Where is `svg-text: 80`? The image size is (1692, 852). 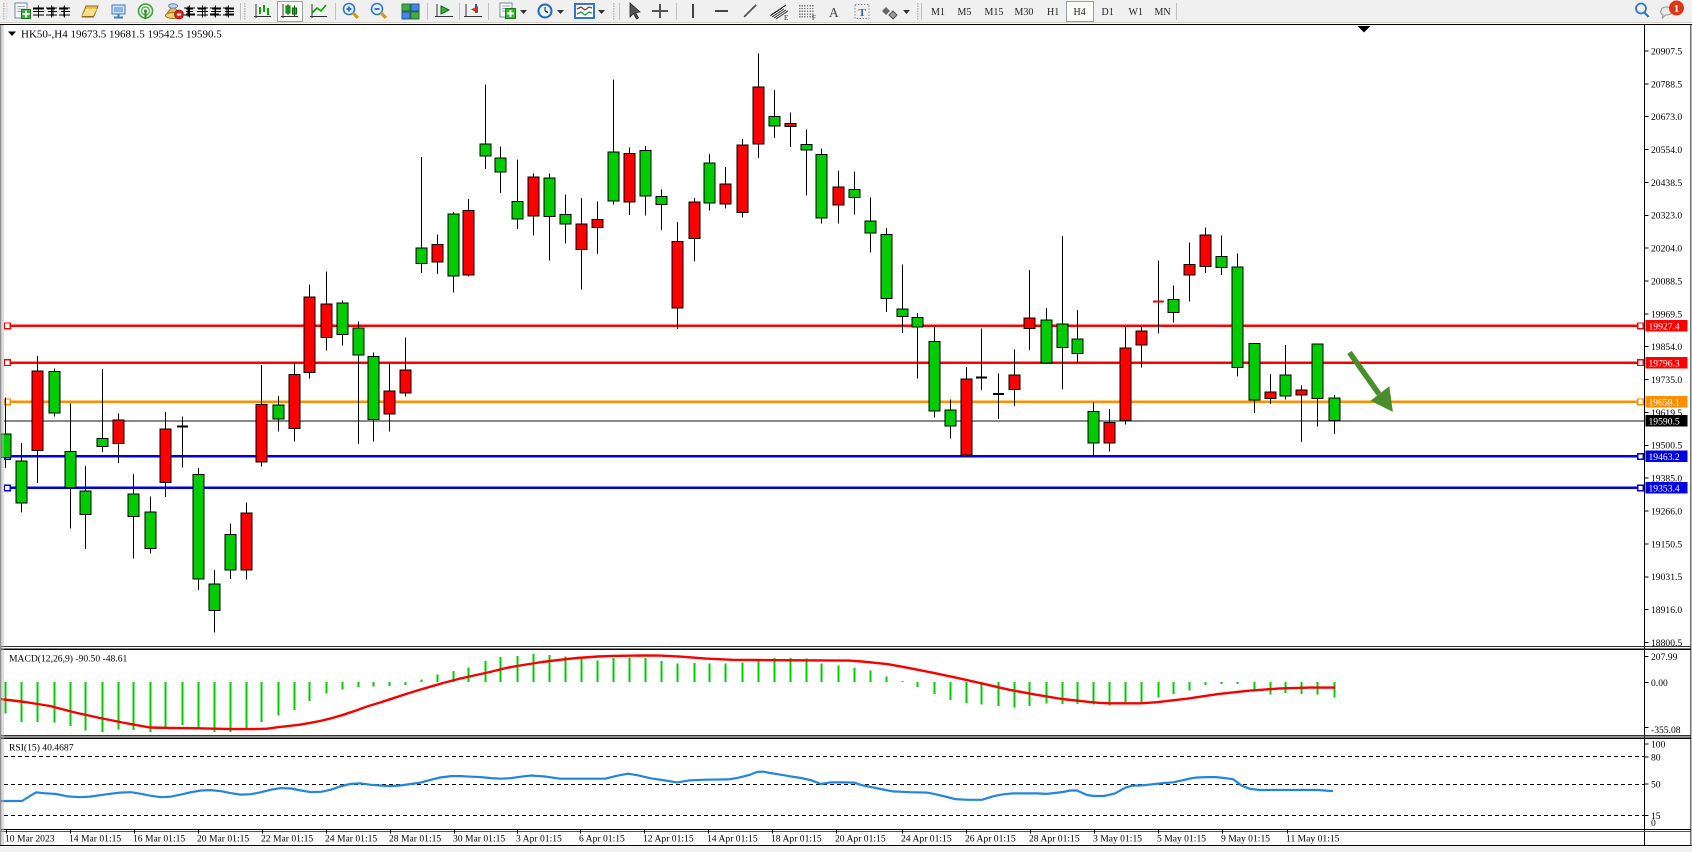 svg-text: 80 is located at coordinates (1656, 757).